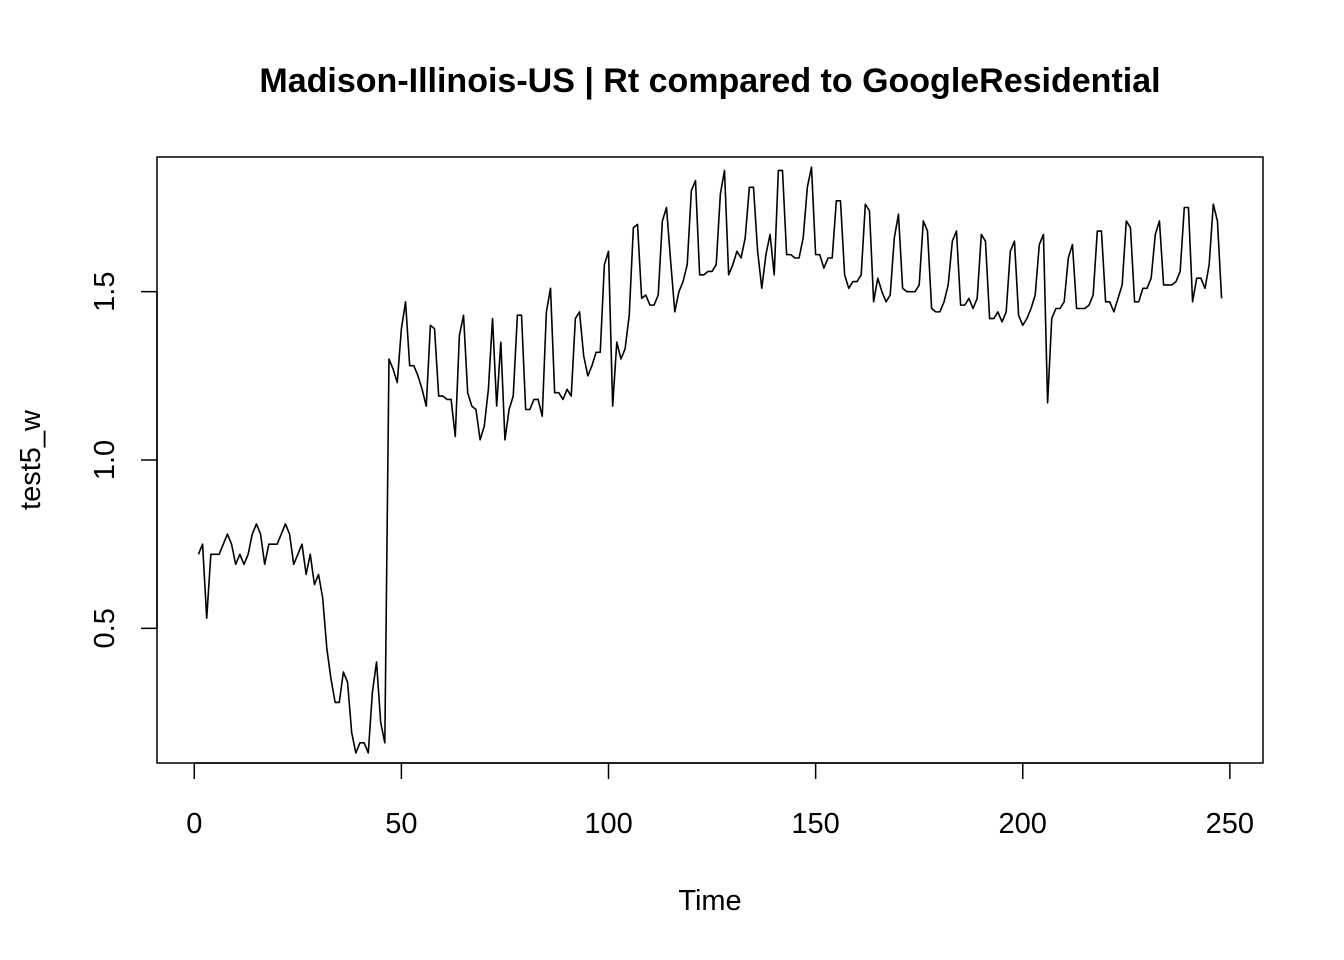  I want to click on y-tick-label: 0.5, so click(105, 628).